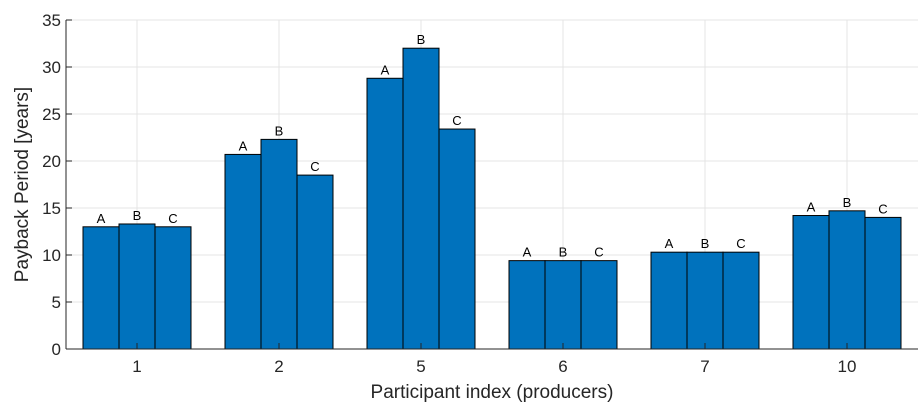  What do you see at coordinates (137, 286) in the screenshot?
I see `bar-1-b` at bounding box center [137, 286].